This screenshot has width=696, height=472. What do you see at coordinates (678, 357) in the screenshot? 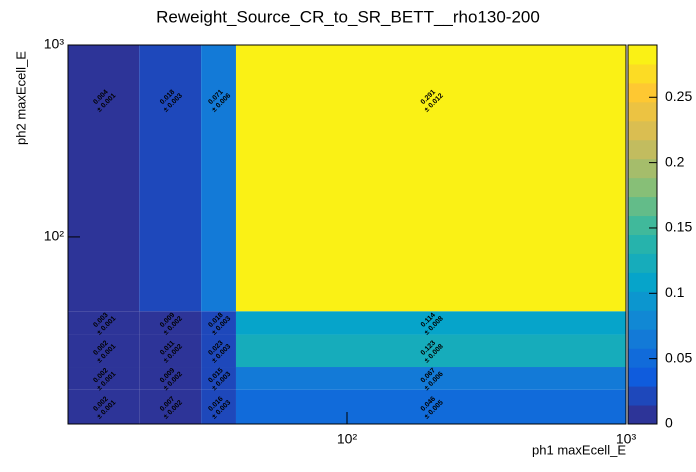
I see `colorbar-tick-label: 0.05` at bounding box center [678, 357].